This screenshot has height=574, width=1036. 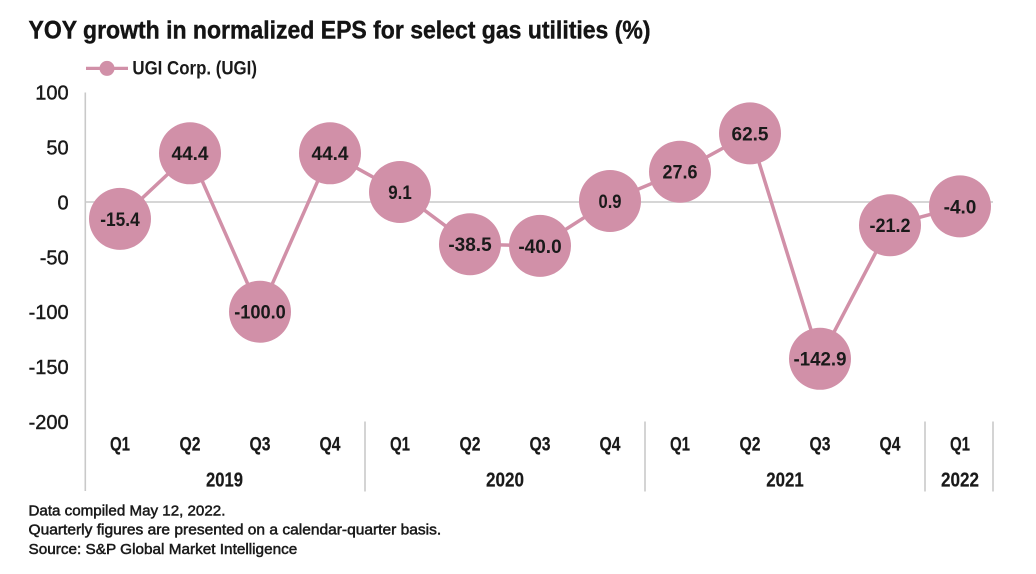 What do you see at coordinates (49, 423) in the screenshot?
I see `svg-text: -200` at bounding box center [49, 423].